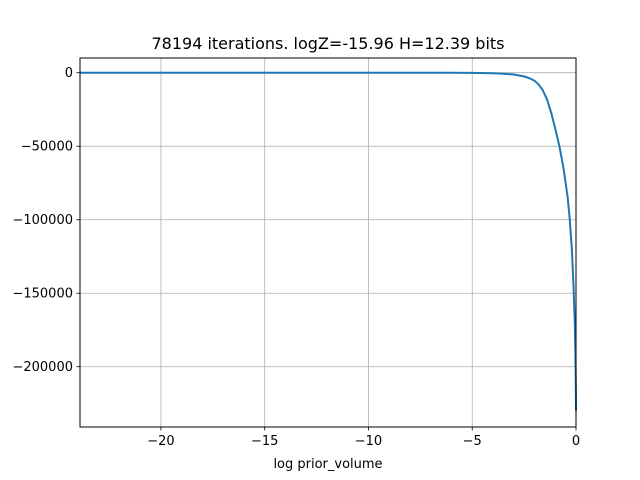 This screenshot has height=480, width=640. Describe the element at coordinates (42, 220) in the screenshot. I see `y-tick-label: −100000` at that location.